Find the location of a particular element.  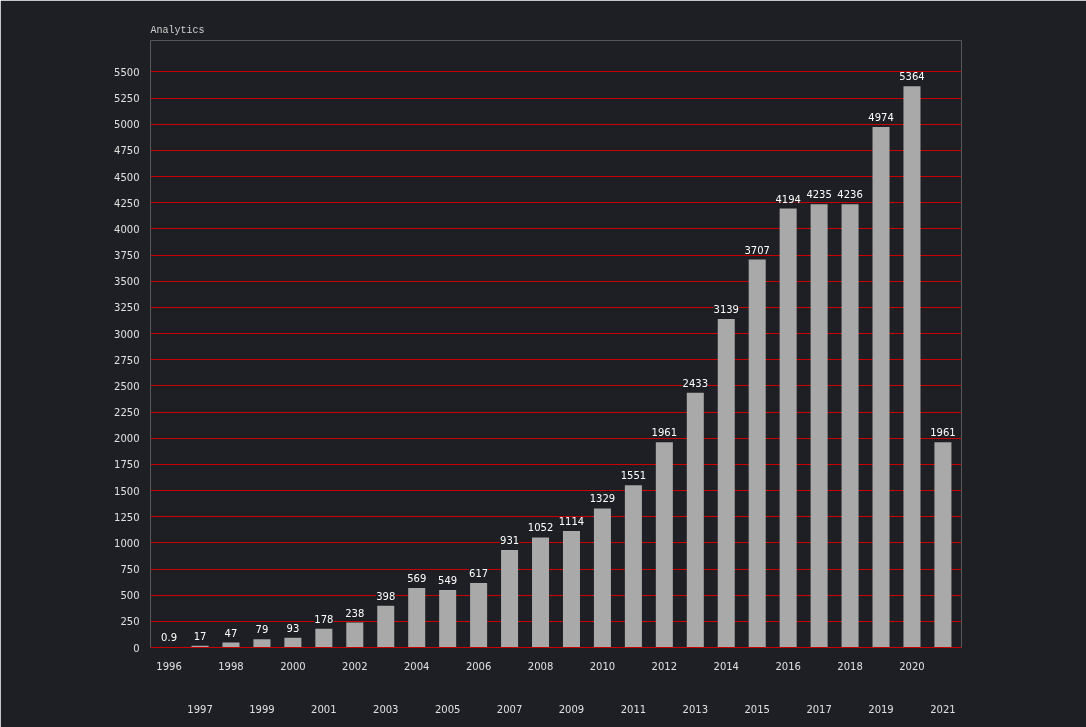

x-tick-label: 2002 is located at coordinates (355, 666).